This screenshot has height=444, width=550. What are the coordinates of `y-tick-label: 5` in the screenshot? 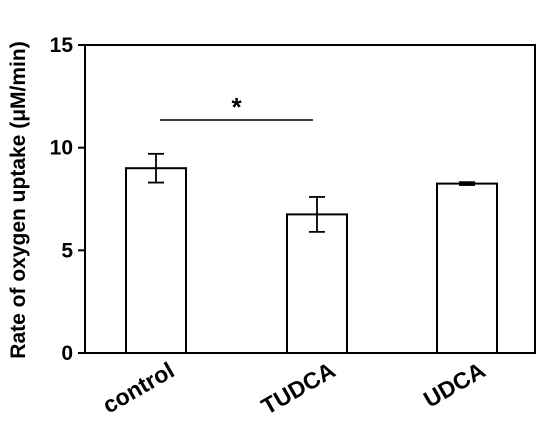 It's located at (67, 250).